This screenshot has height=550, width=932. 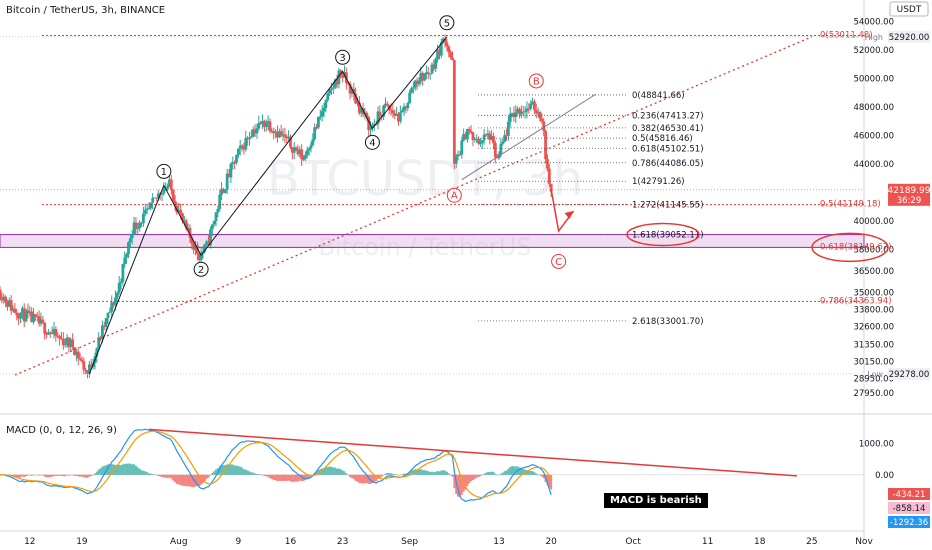 I want to click on currency-badge: USDT, so click(x=909, y=10).